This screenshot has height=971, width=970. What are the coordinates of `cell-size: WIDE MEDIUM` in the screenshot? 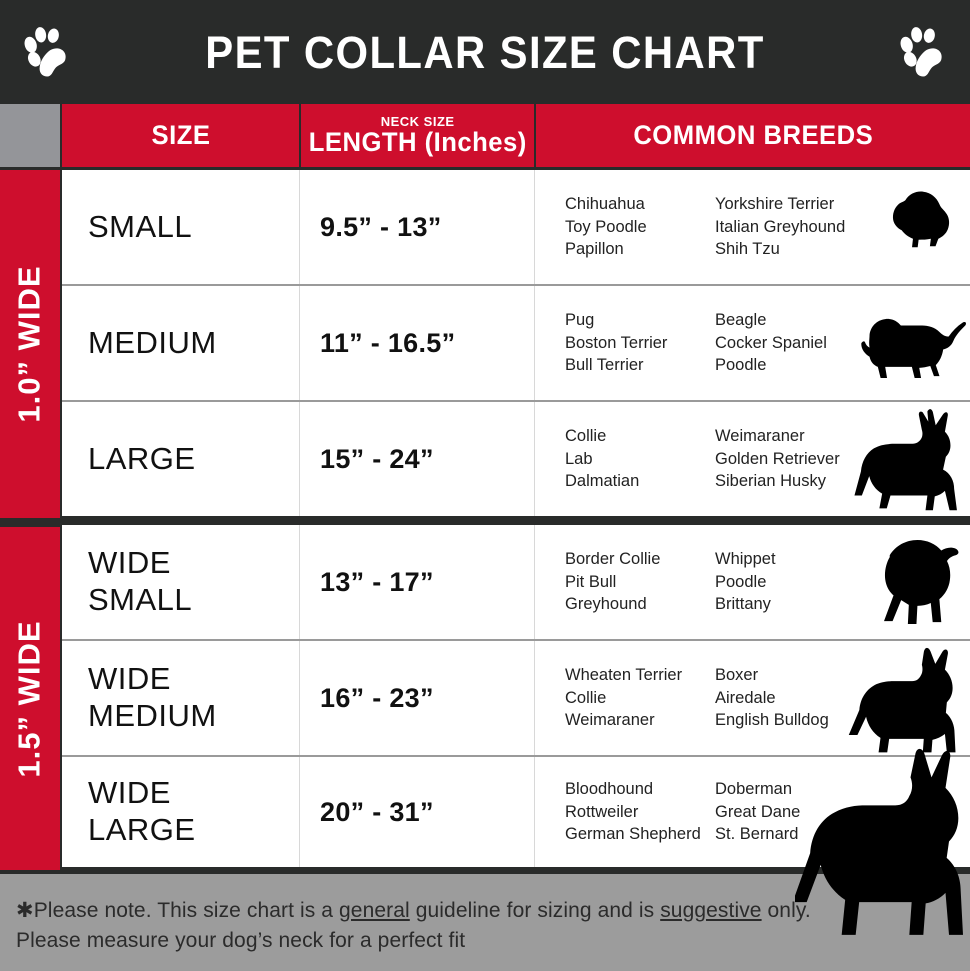 It's located at (181, 698).